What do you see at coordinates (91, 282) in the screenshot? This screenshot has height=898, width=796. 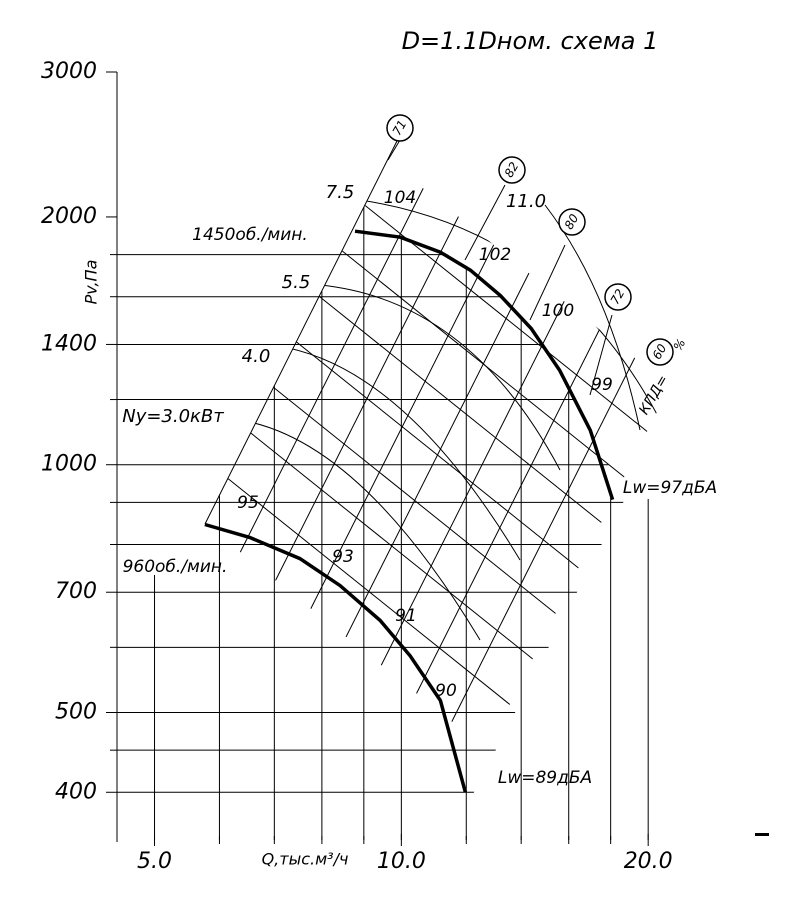 I see `y-axis-label: Pv,Па` at bounding box center [91, 282].